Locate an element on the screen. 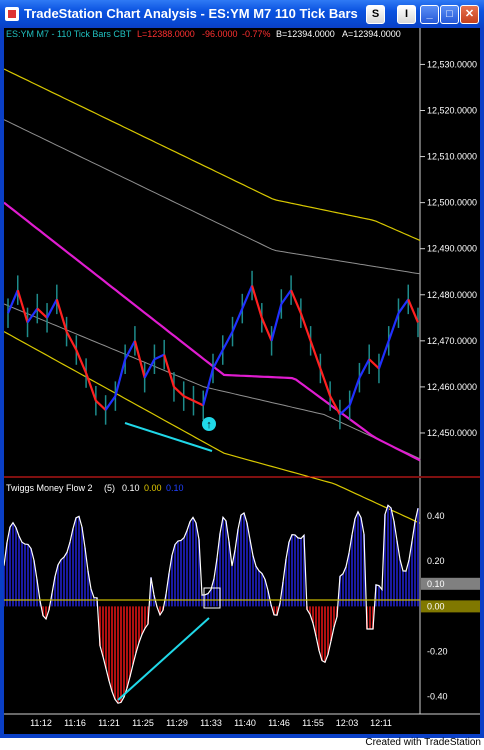  oscillator-trend-line is located at coordinates (163, 659).